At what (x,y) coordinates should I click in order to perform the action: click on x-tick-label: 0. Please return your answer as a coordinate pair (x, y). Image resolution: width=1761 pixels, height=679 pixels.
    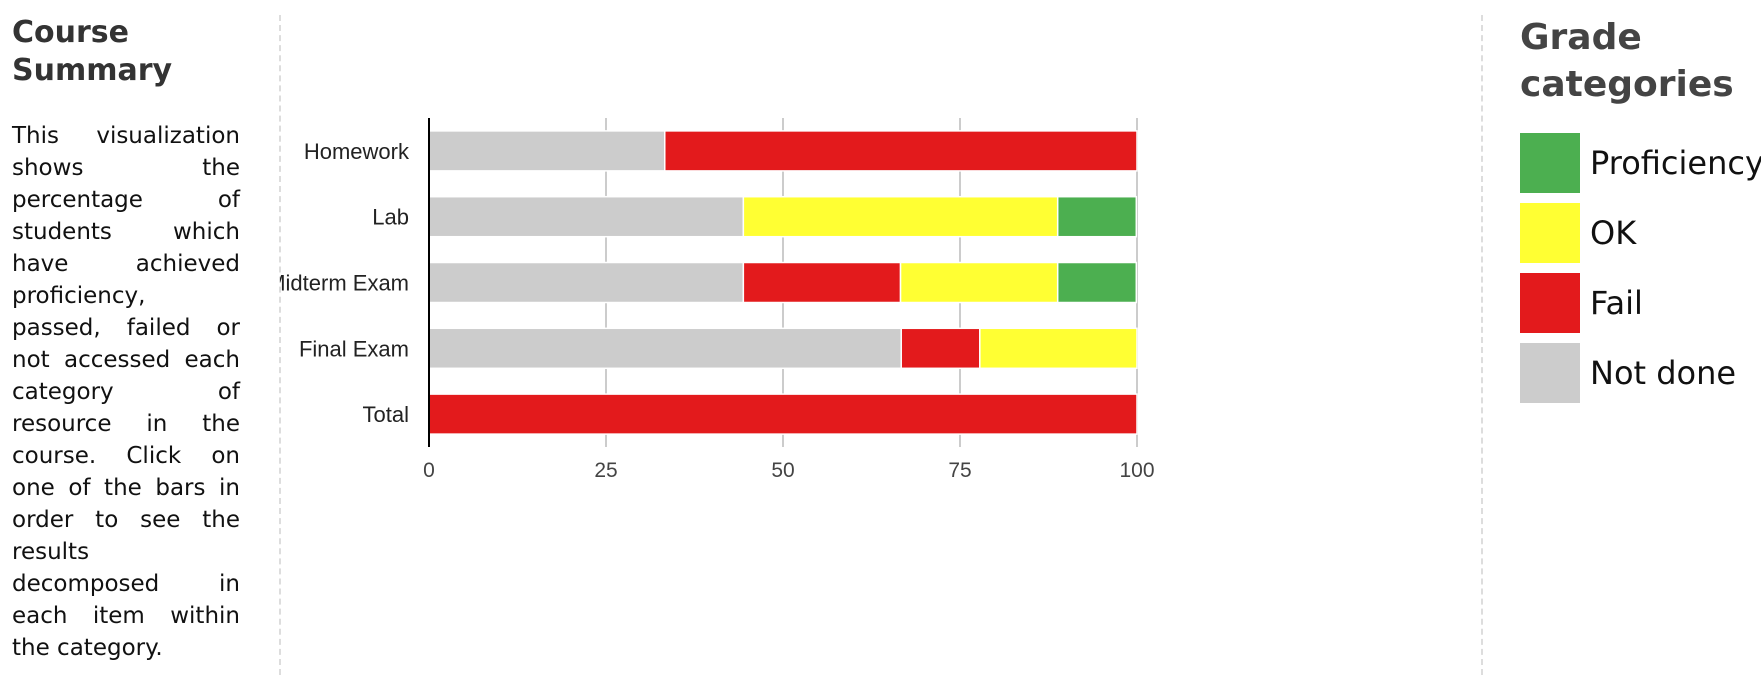
    Looking at the image, I should click on (429, 470).